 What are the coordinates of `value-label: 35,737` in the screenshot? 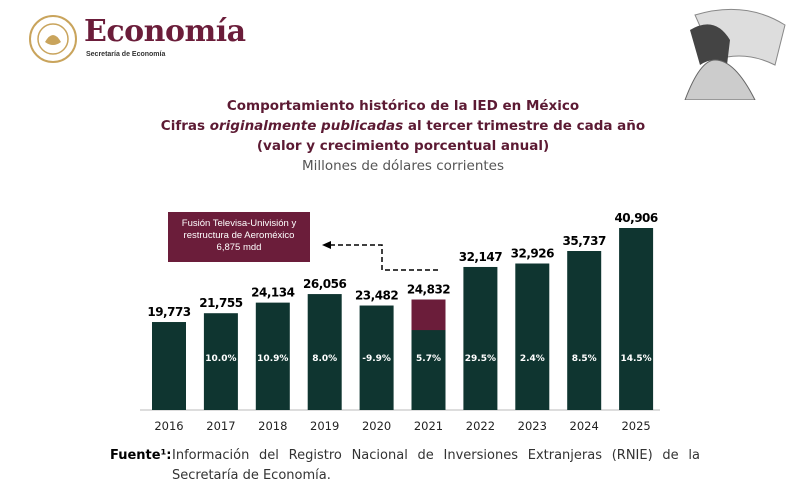 It's located at (584, 241).